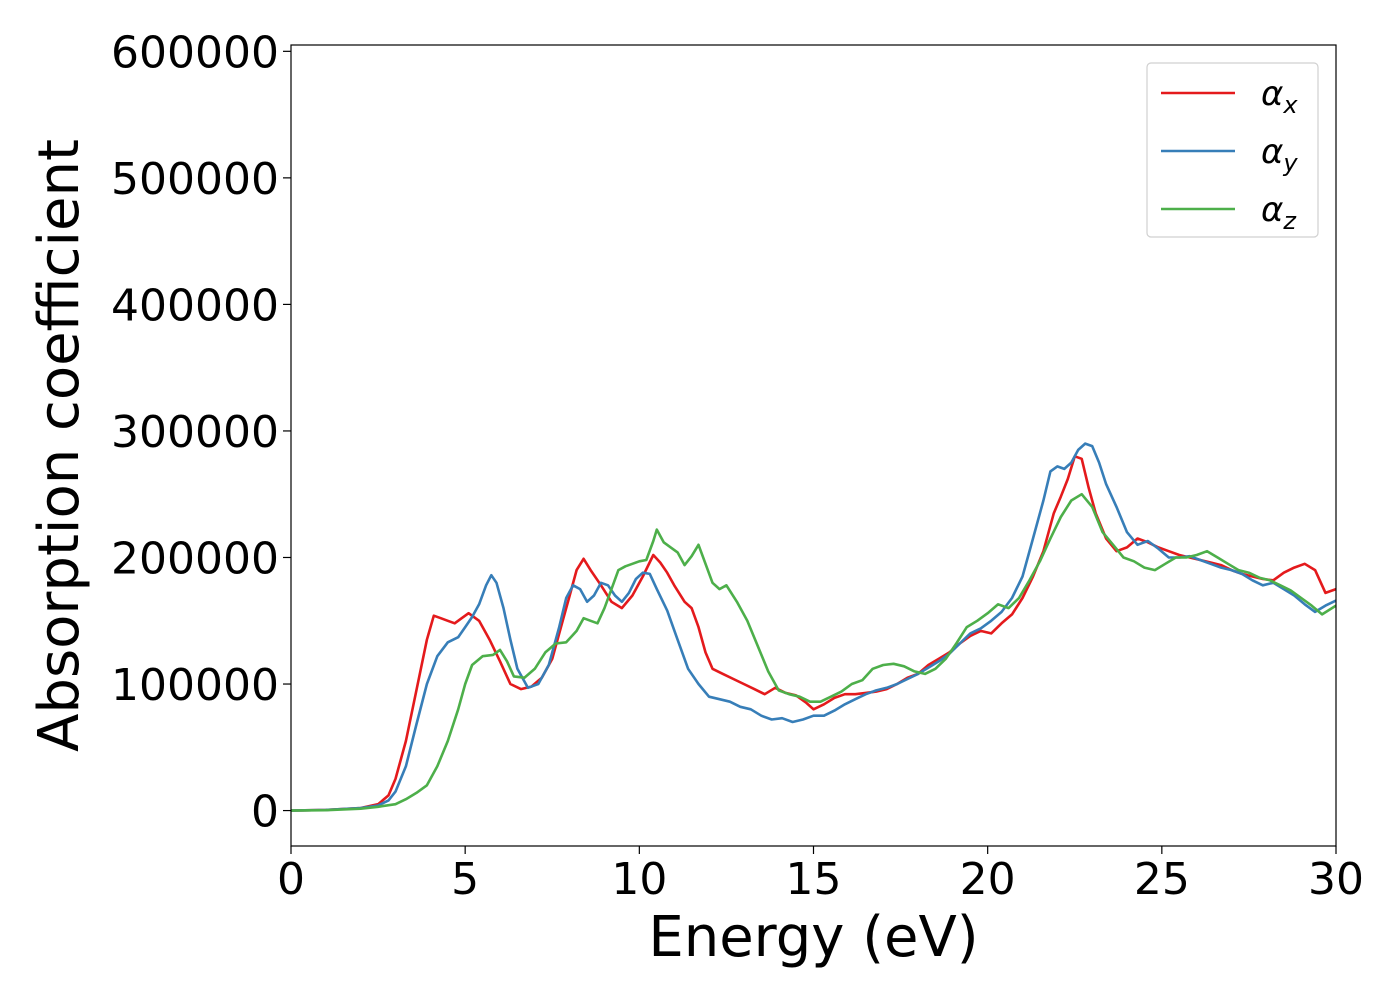  I want to click on y-tick-label: 300000, so click(195, 432).